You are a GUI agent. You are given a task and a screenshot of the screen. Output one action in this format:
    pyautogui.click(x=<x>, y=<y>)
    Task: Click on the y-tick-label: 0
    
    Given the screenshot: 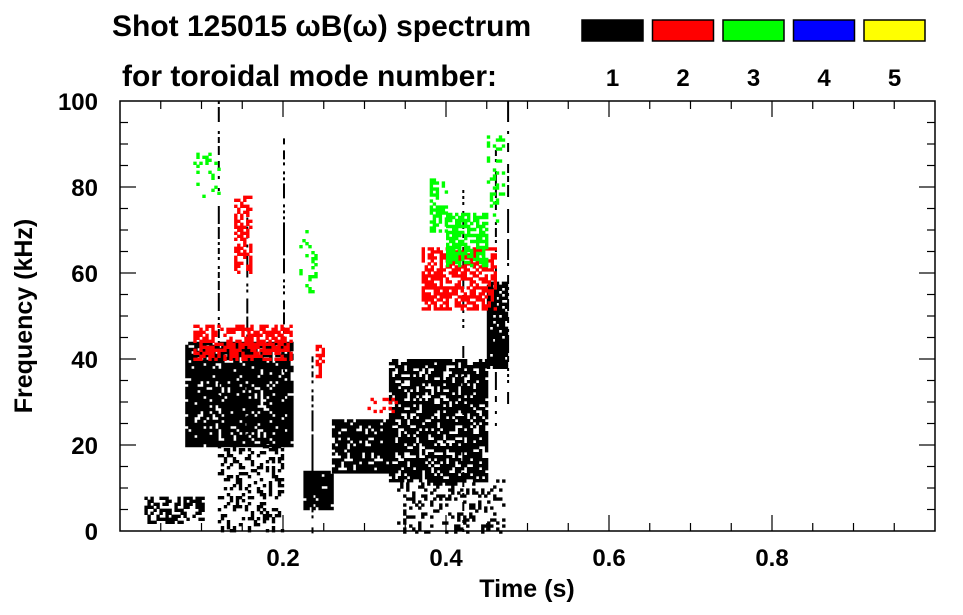 What is the action you would take?
    pyautogui.click(x=91, y=532)
    